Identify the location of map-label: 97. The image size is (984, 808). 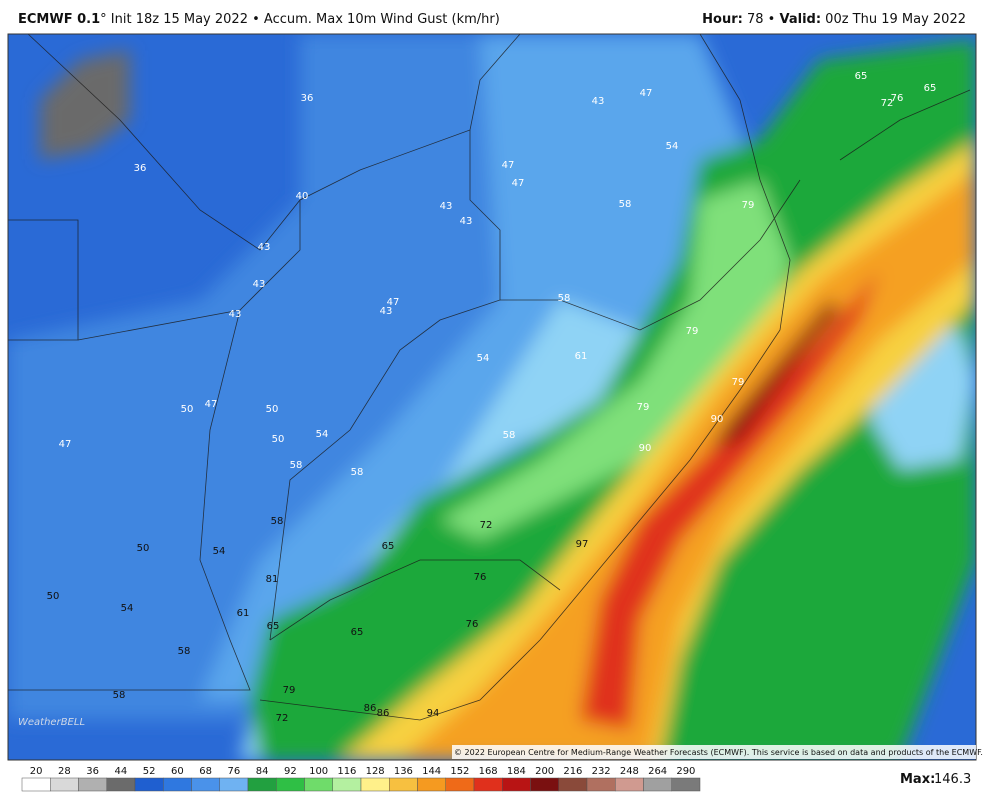
(582, 544).